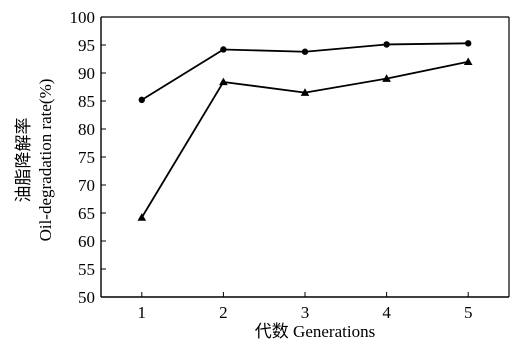  Describe the element at coordinates (86, 213) in the screenshot. I see `y-tick-label: 65` at that location.